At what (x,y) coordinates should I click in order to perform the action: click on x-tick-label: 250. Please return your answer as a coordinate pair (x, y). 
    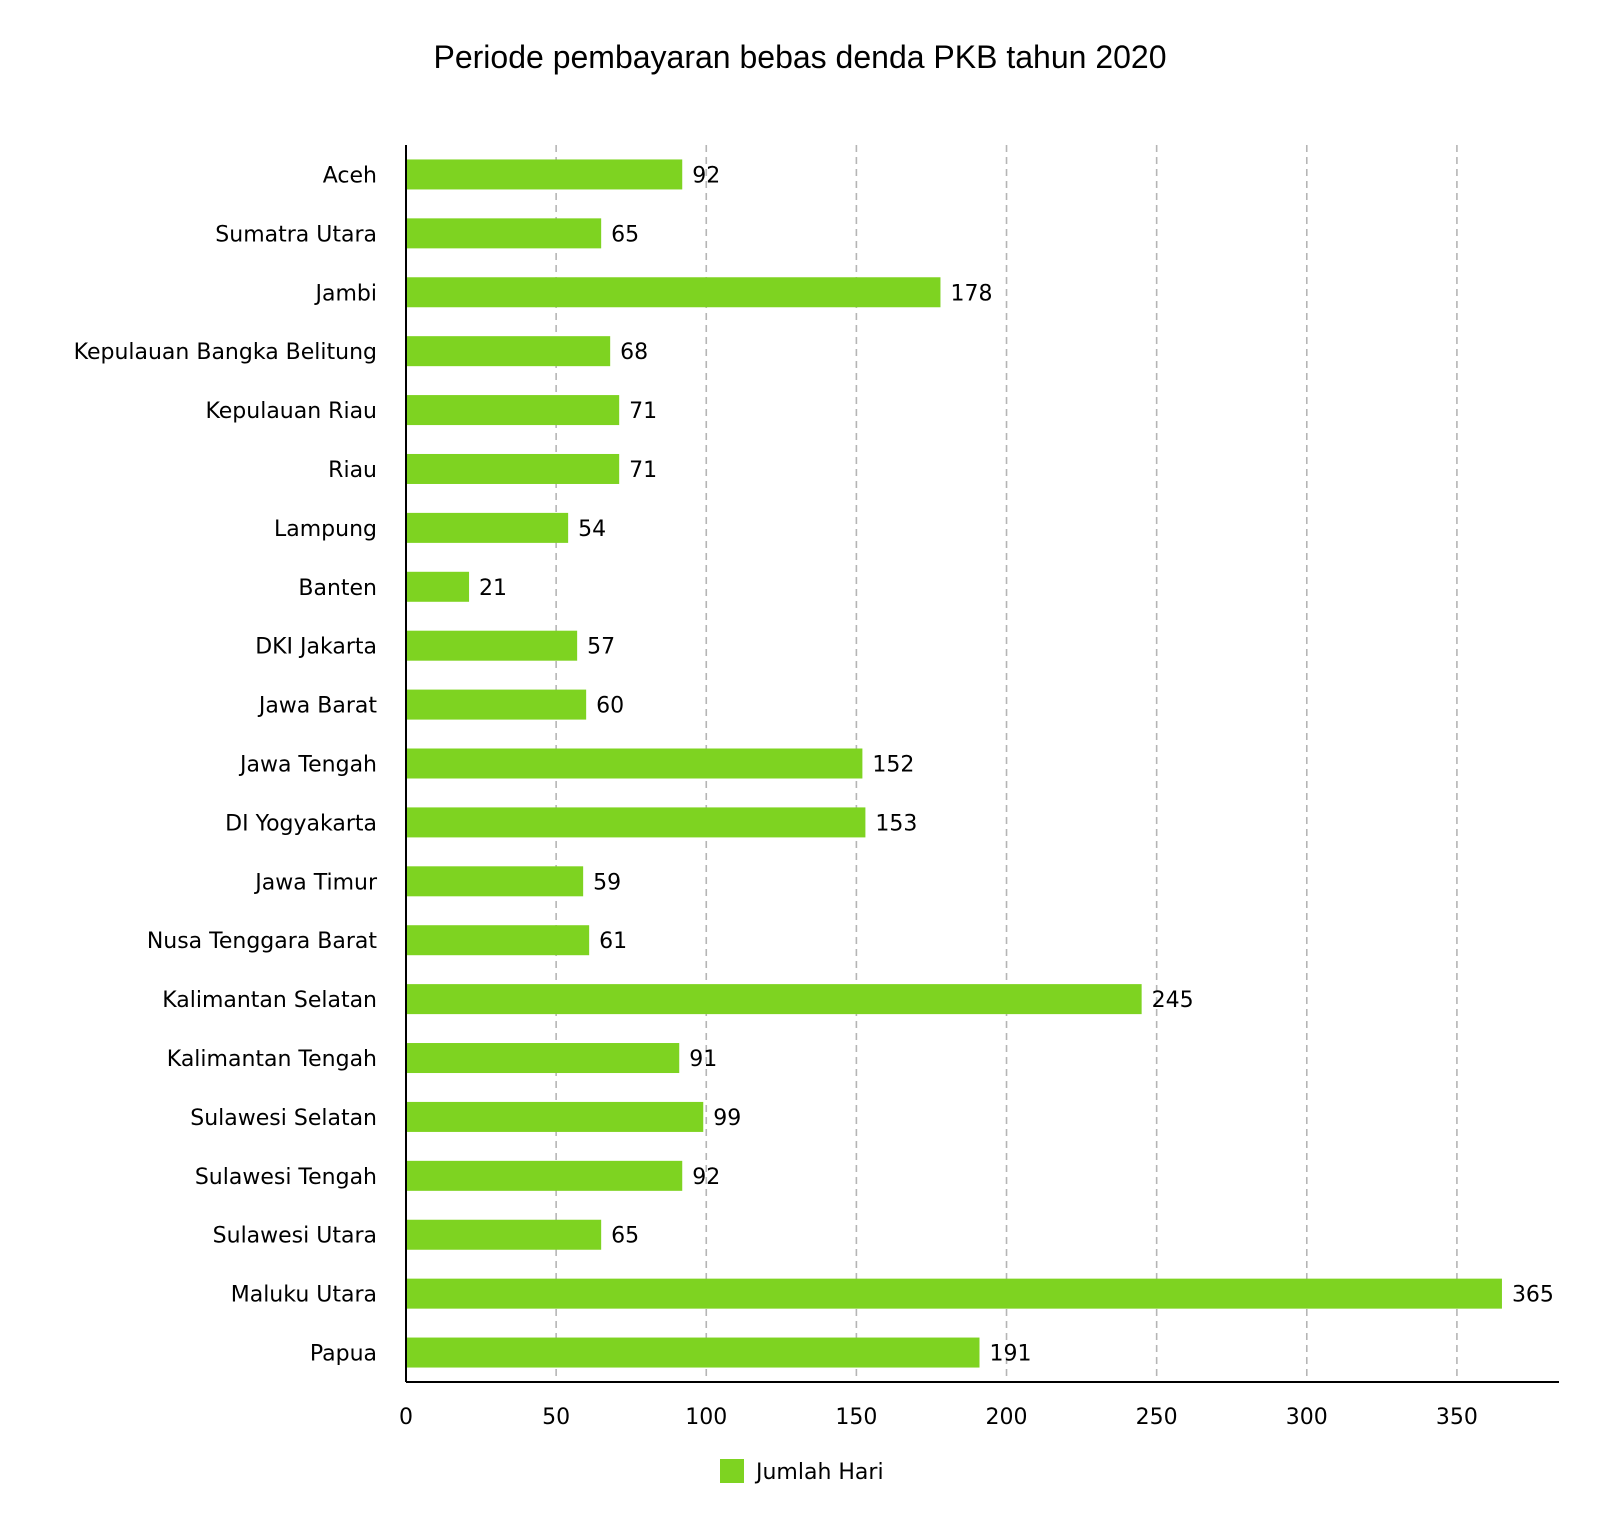
    Looking at the image, I should click on (1157, 1417).